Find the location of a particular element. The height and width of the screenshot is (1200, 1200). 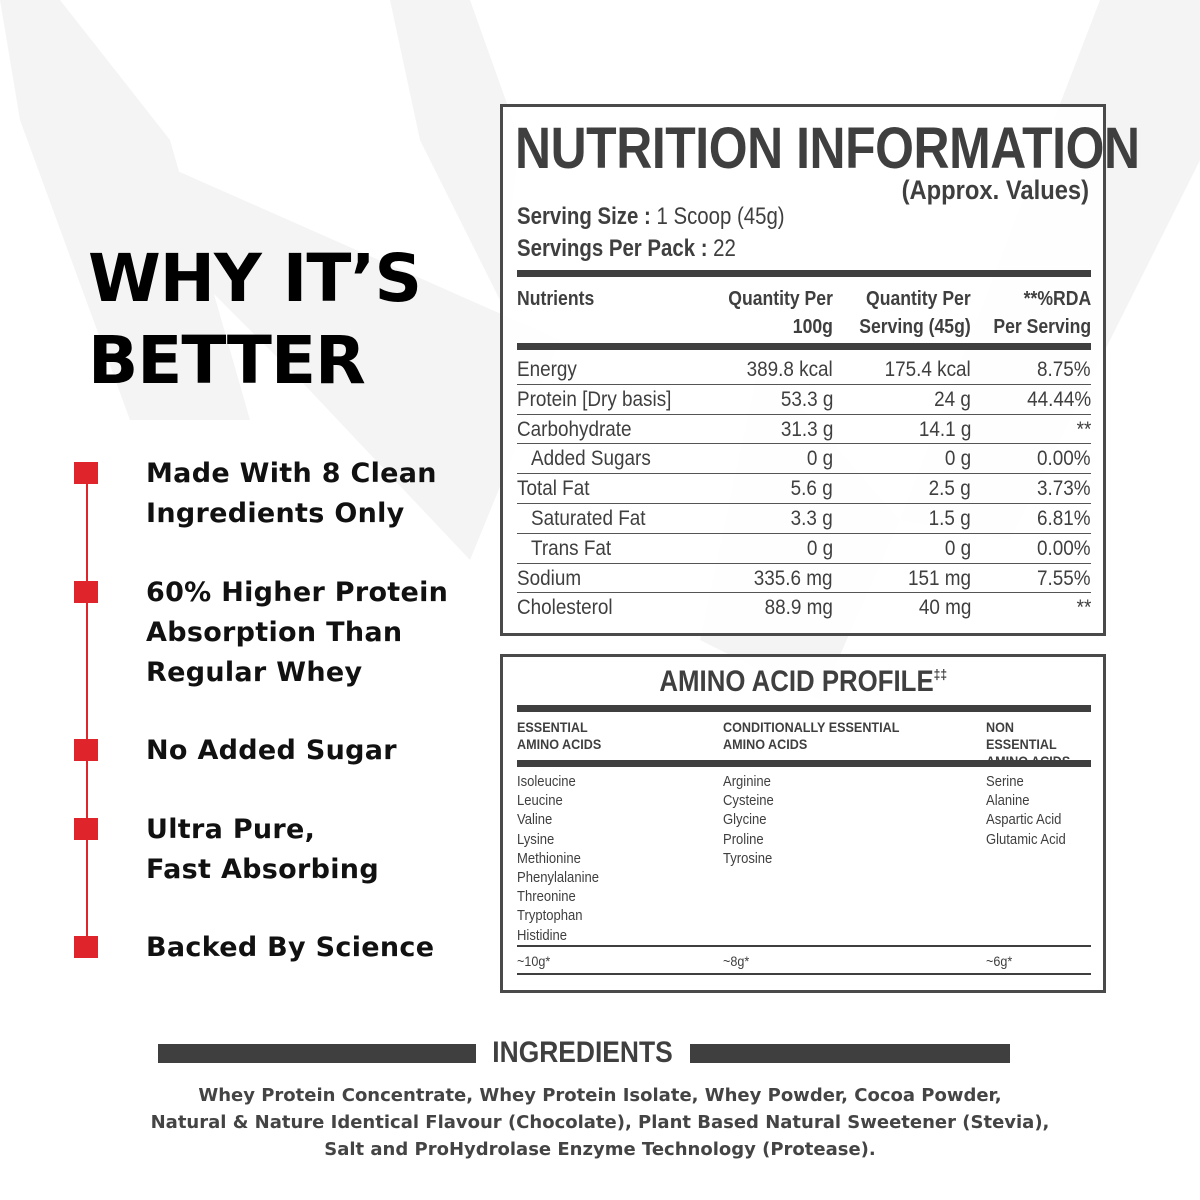

serving-size-value: 1 Scoop (45g) is located at coordinates (717, 216).